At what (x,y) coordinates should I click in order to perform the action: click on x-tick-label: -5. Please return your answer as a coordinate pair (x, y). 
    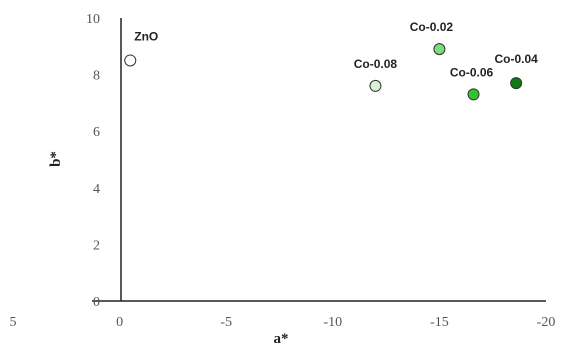
    Looking at the image, I should click on (226, 322).